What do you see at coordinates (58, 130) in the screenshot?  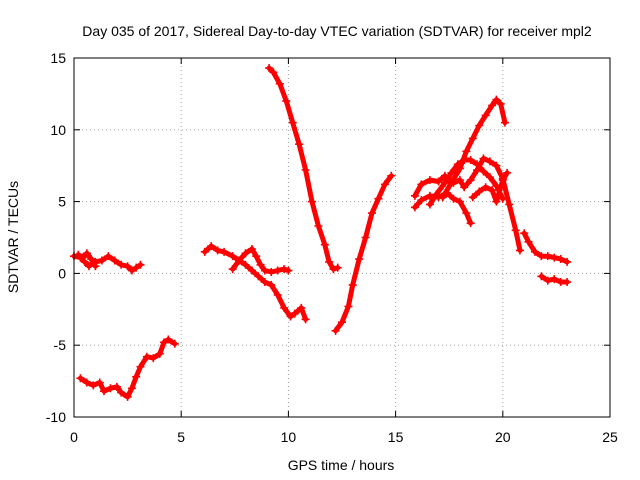 I see `y-tick-label: 10` at bounding box center [58, 130].